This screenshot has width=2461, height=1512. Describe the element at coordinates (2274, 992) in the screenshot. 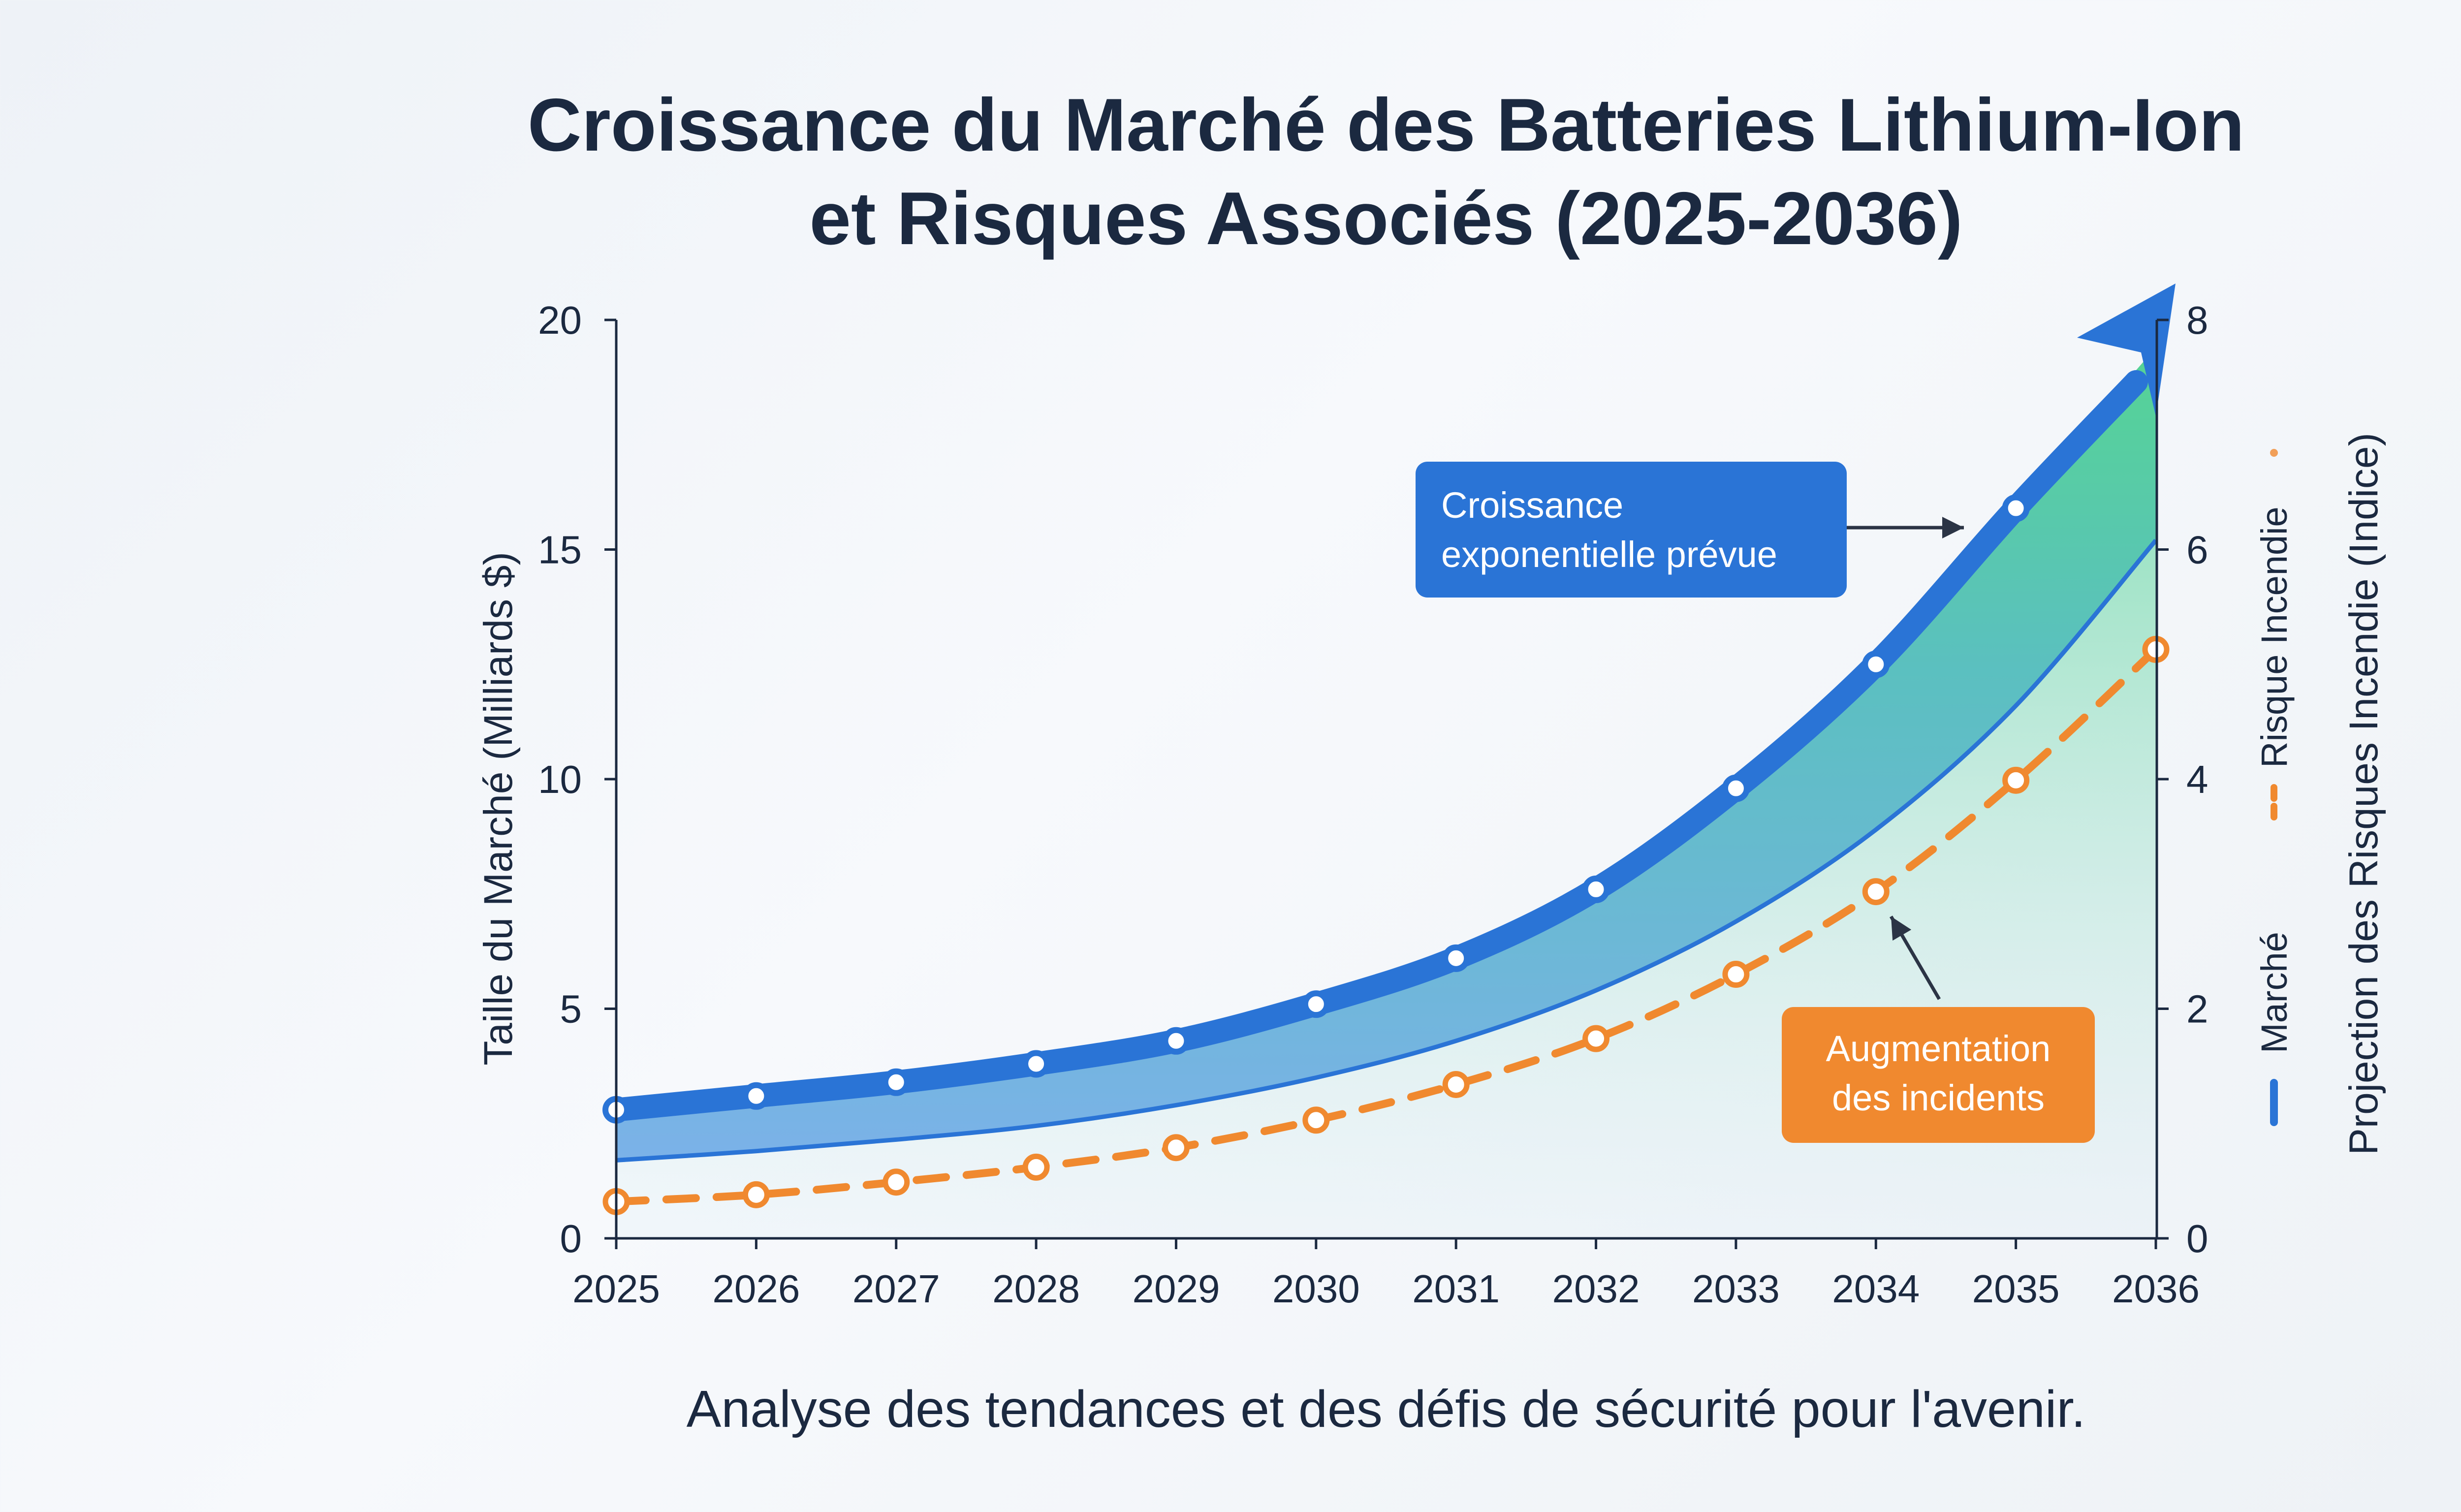

I see `legend-label-market: Marché` at that location.